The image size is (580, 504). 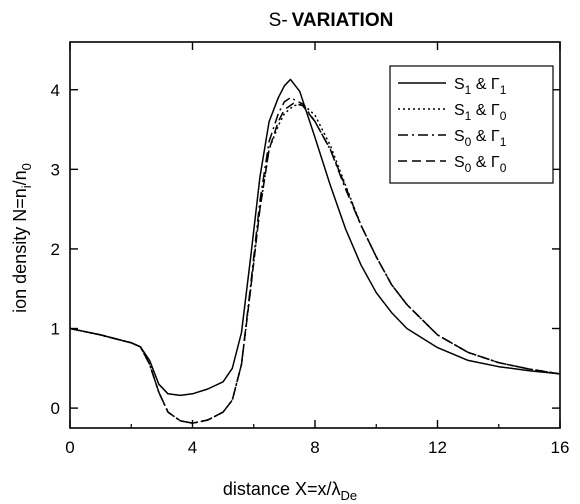 What do you see at coordinates (452, 125) in the screenshot?
I see `legend-items: S1 & Γ1 S1 & Γ0 S0 & Γ1 S0 & Γ0` at bounding box center [452, 125].